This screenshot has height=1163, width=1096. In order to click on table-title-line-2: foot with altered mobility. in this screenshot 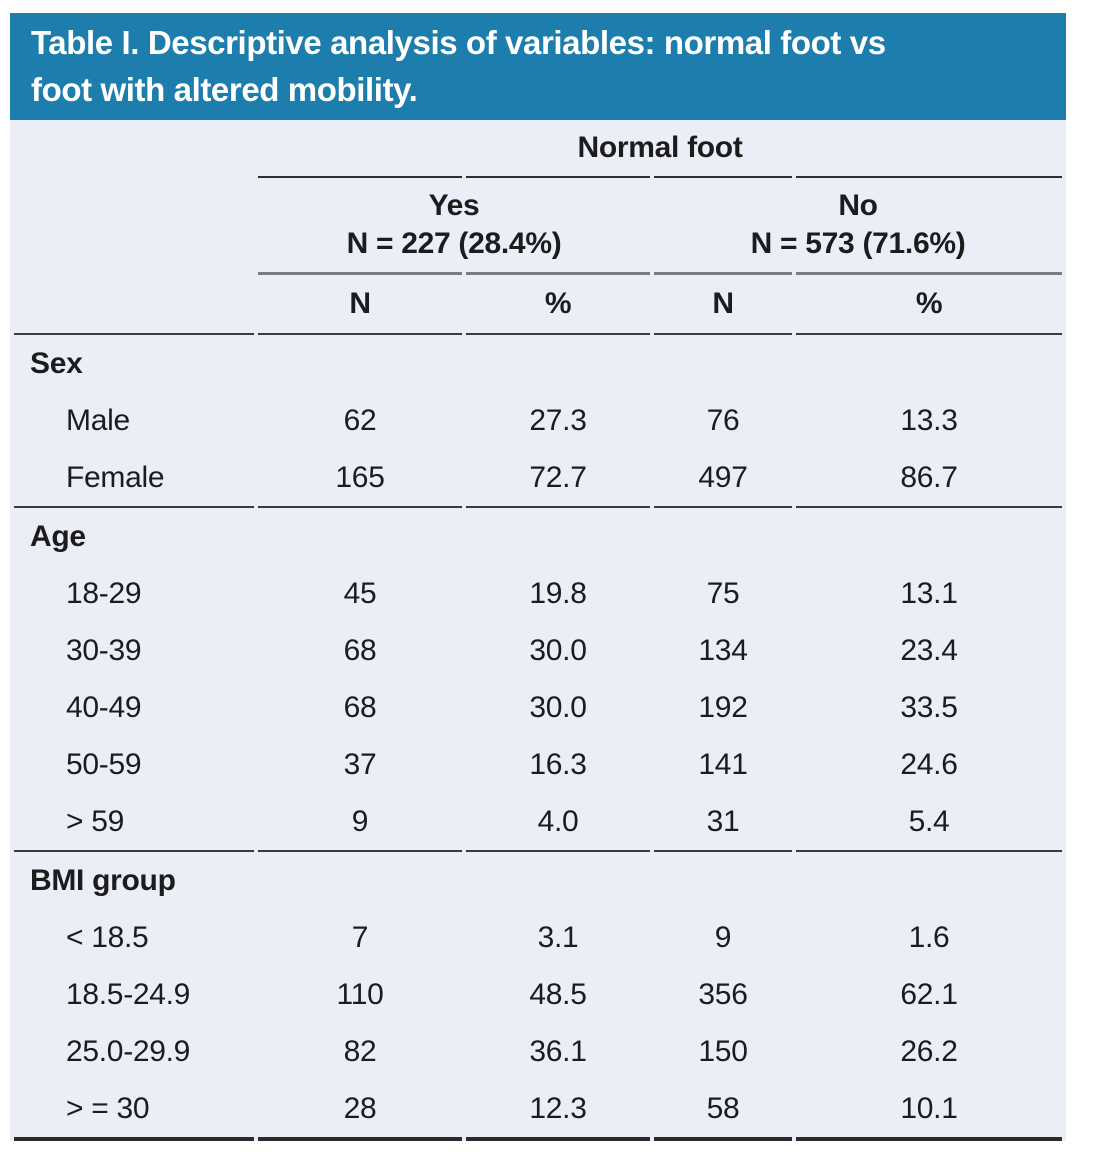, I will do `click(224, 89)`.